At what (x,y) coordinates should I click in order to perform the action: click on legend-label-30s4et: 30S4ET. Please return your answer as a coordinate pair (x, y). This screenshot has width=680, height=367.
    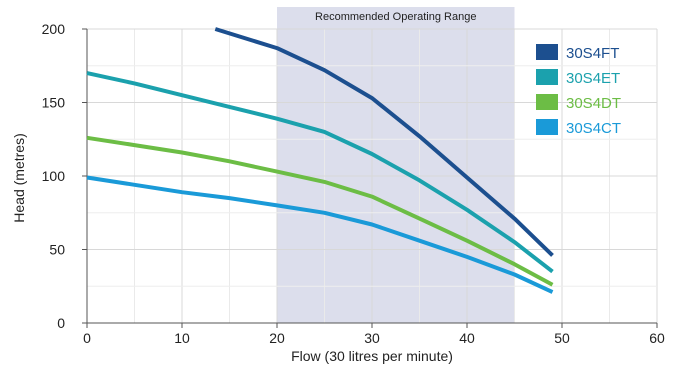
    Looking at the image, I should click on (593, 78).